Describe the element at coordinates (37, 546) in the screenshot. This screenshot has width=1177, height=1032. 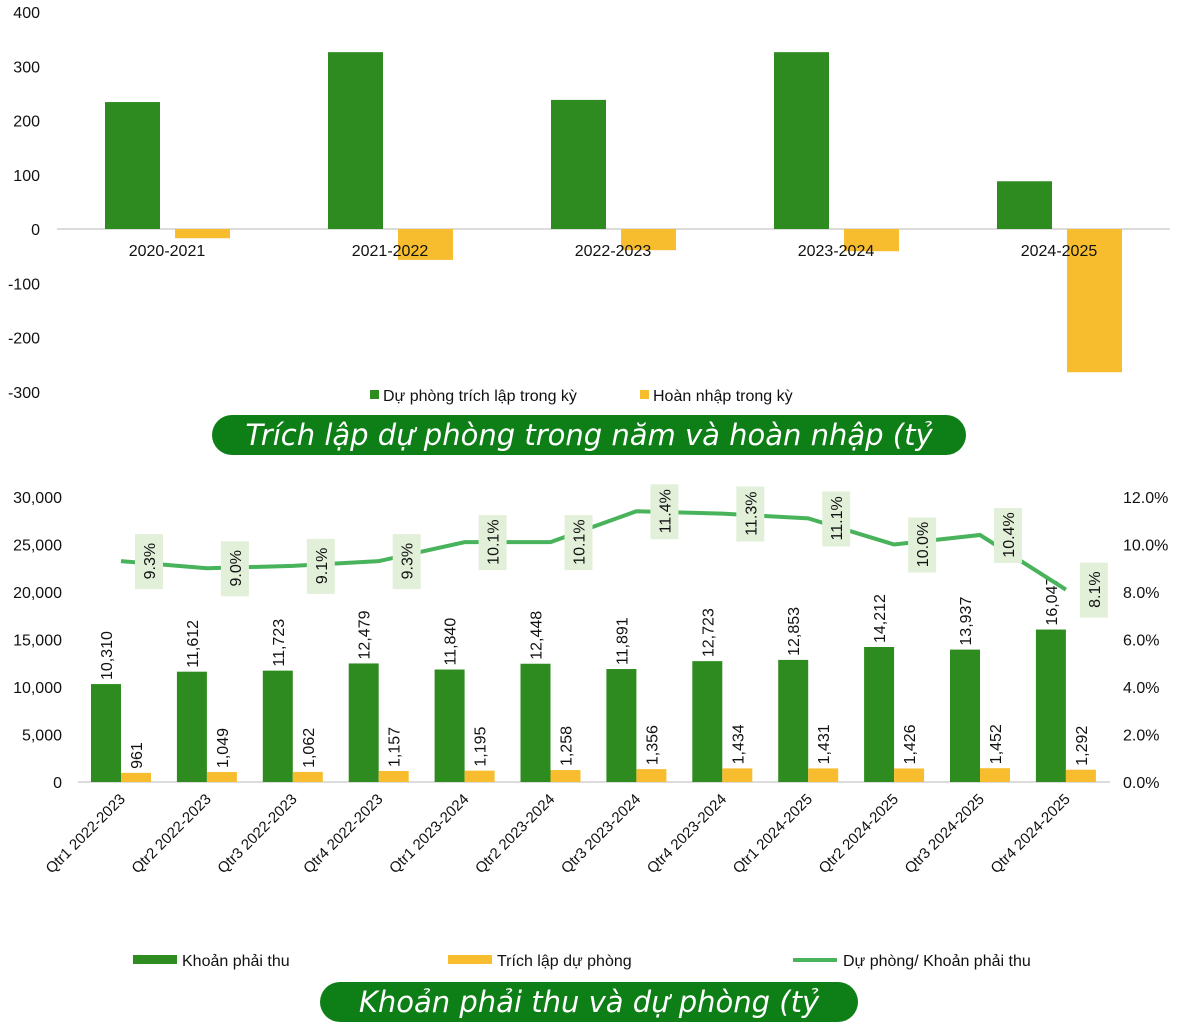
I see `y-tick-label: 25,000` at that location.